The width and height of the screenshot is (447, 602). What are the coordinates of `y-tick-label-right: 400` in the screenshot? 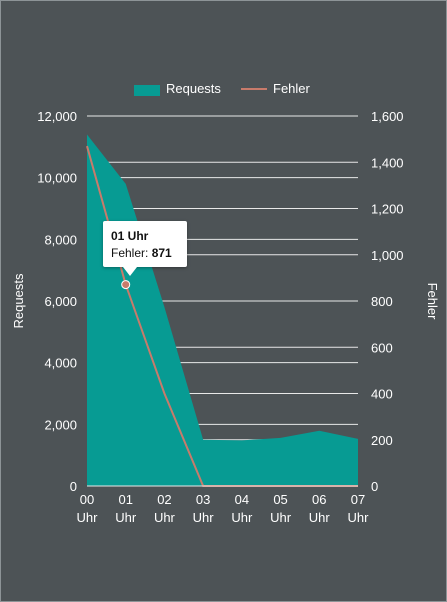 It's located at (382, 394).